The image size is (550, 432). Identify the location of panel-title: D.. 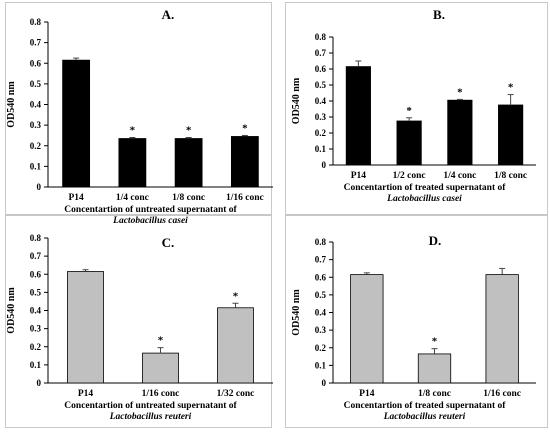
(435, 240).